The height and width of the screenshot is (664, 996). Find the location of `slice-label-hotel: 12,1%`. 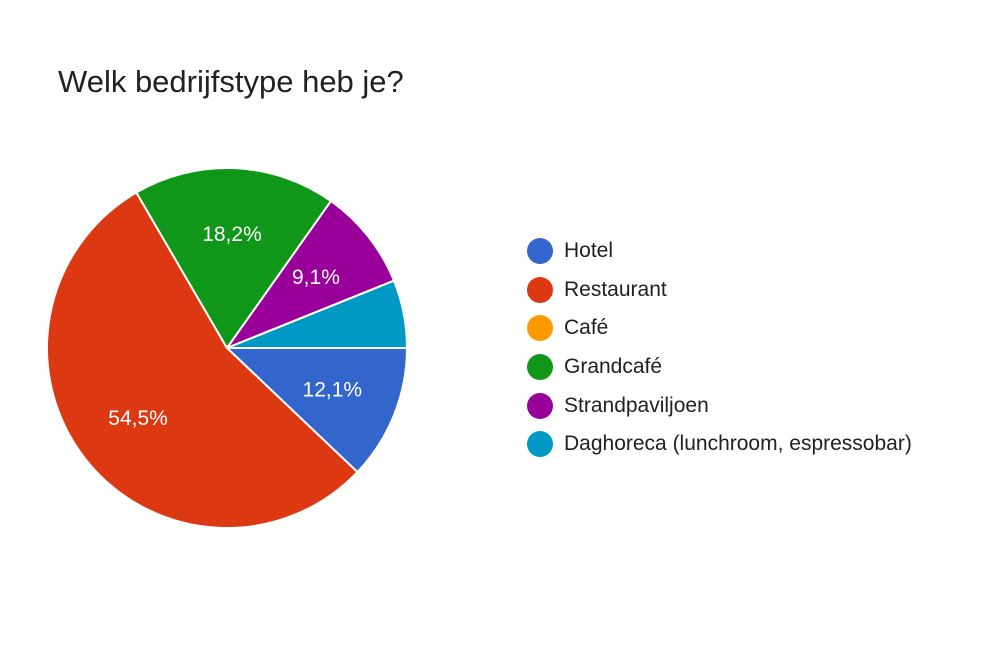

slice-label-hotel: 12,1% is located at coordinates (333, 390).